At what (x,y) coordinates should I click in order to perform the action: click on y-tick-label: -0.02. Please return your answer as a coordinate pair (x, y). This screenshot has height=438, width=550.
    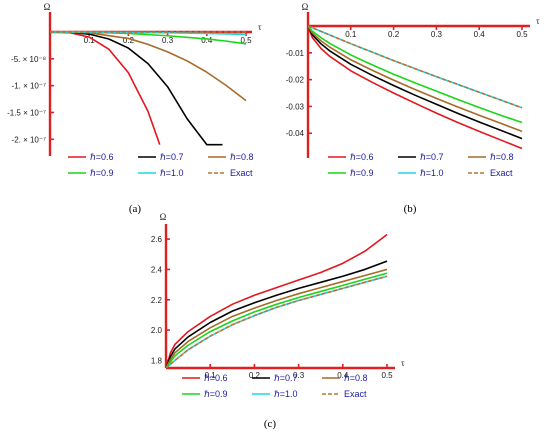
    Looking at the image, I should click on (295, 80).